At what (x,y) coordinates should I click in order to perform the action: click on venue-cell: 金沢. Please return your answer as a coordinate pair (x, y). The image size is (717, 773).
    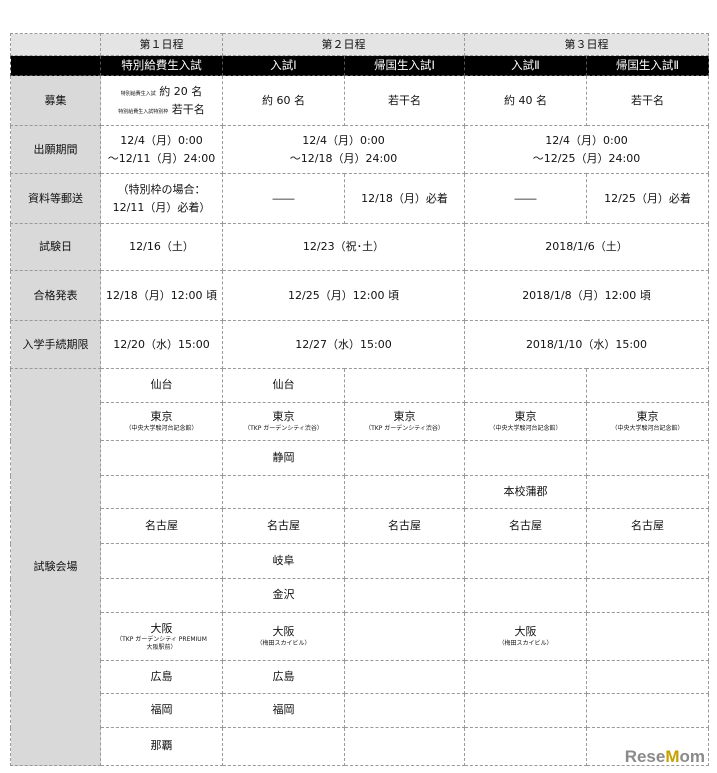
    Looking at the image, I should click on (283, 595).